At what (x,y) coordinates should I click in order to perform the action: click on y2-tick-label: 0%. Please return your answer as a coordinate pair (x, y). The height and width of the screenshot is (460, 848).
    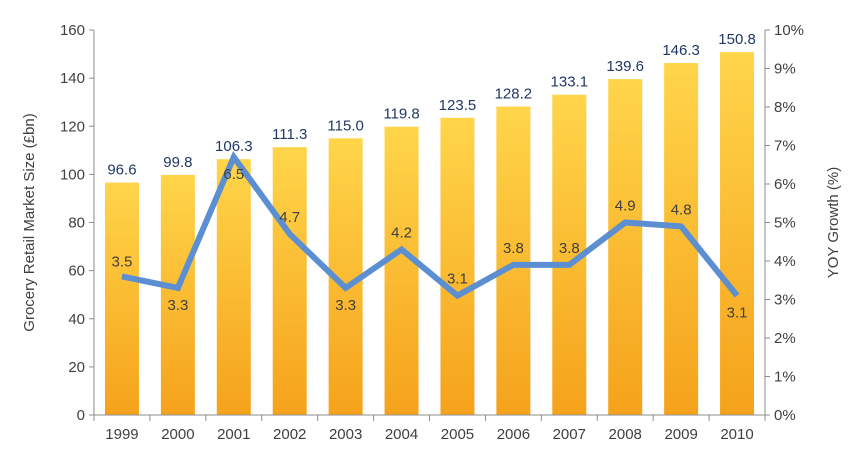
    Looking at the image, I should click on (785, 415).